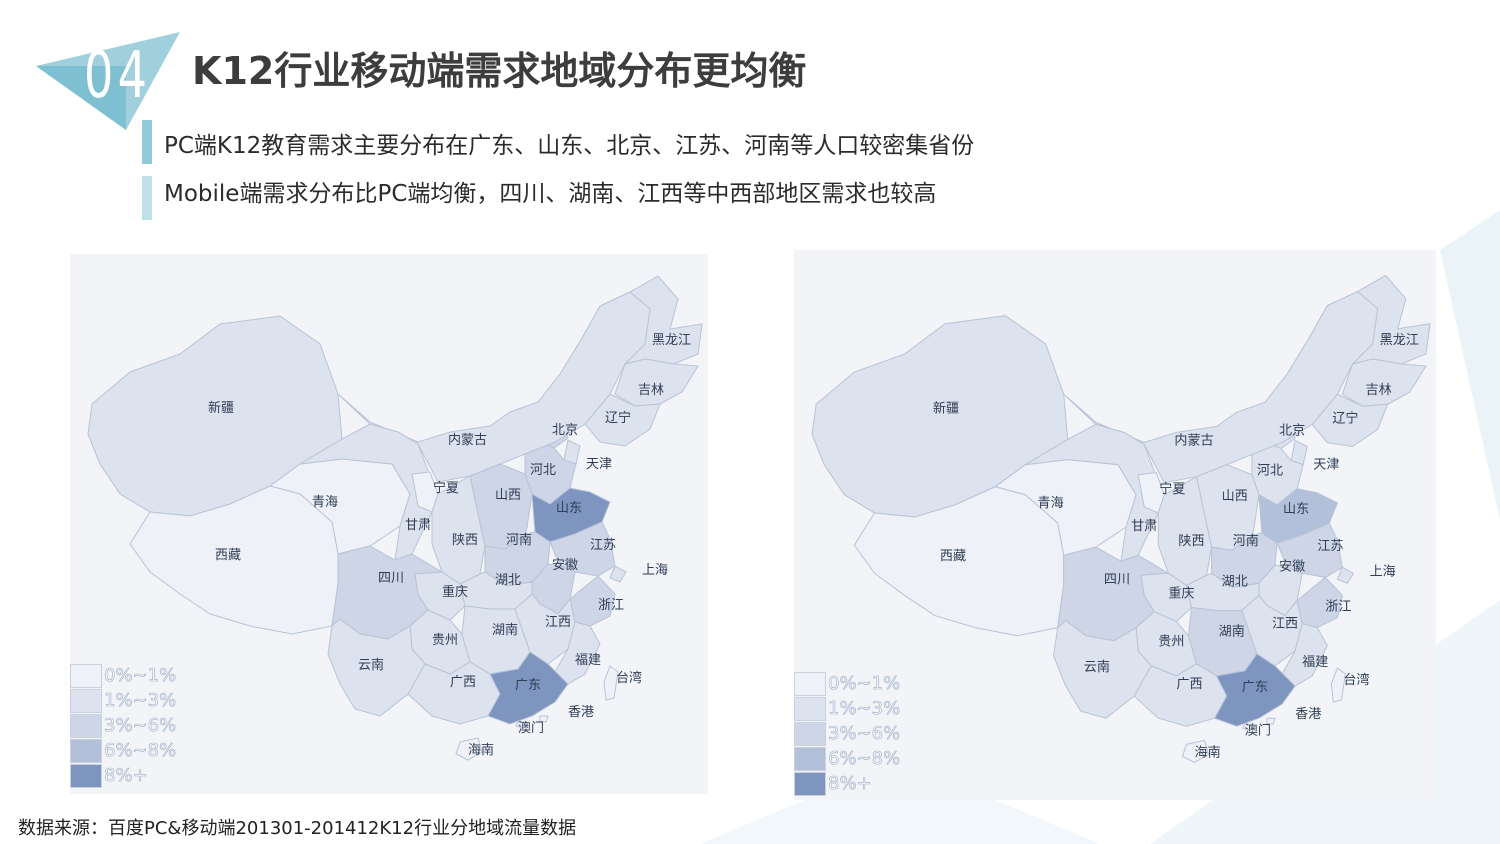  I want to click on bullet-text-1: PC端K12教育需求主要分布在广东、山东、北京、江苏、河南等人口较密集省份, so click(569, 146).